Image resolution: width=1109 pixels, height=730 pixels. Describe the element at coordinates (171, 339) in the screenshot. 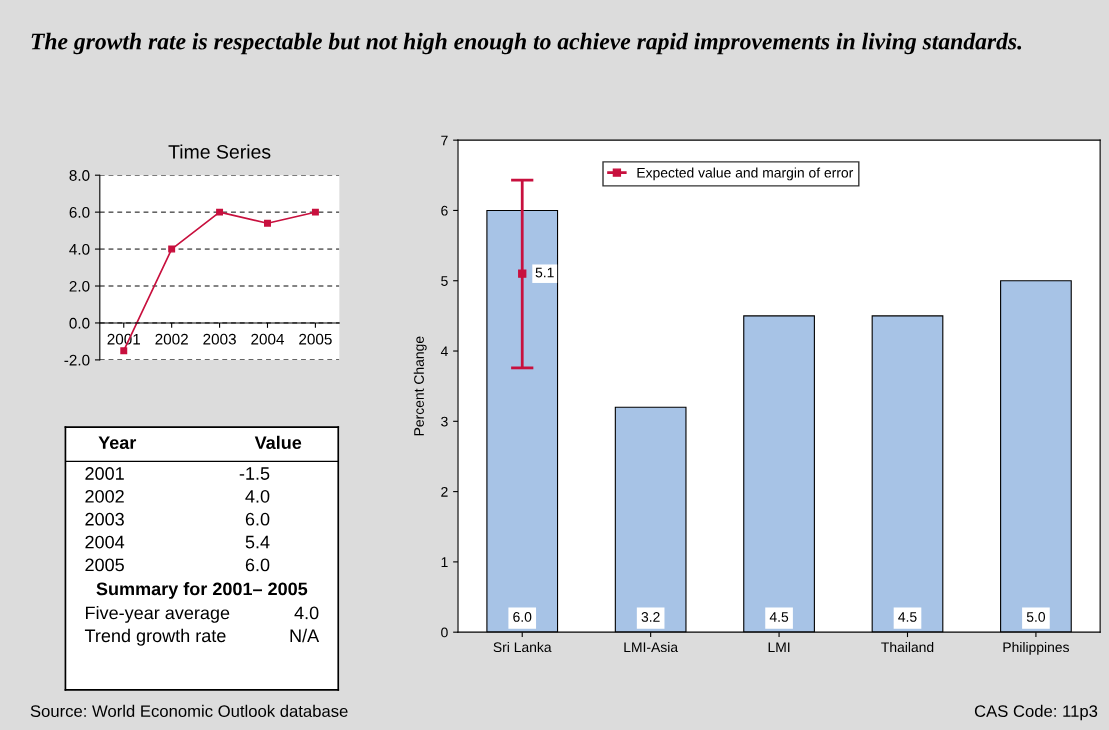

I see `x-tick-label: 2002` at that location.